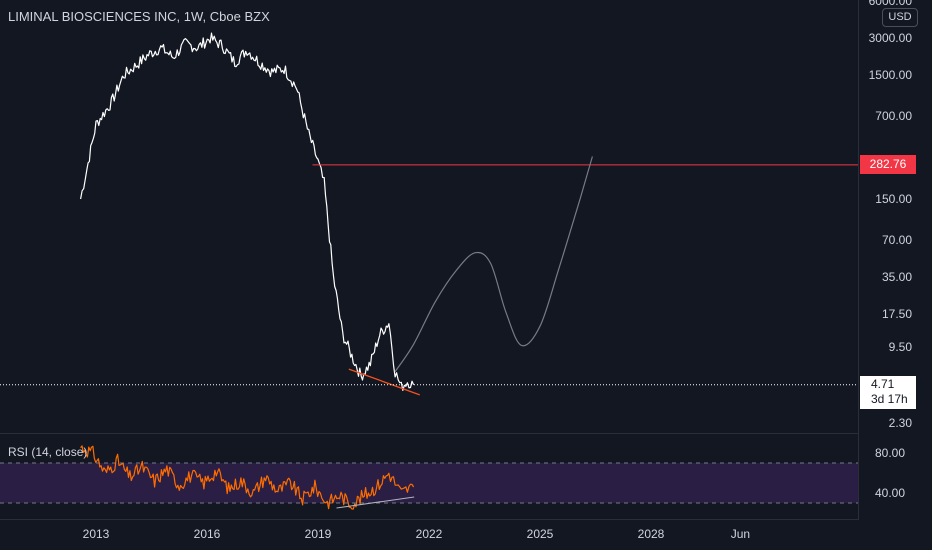  I want to click on time-tick-label: 2013, so click(96, 534).